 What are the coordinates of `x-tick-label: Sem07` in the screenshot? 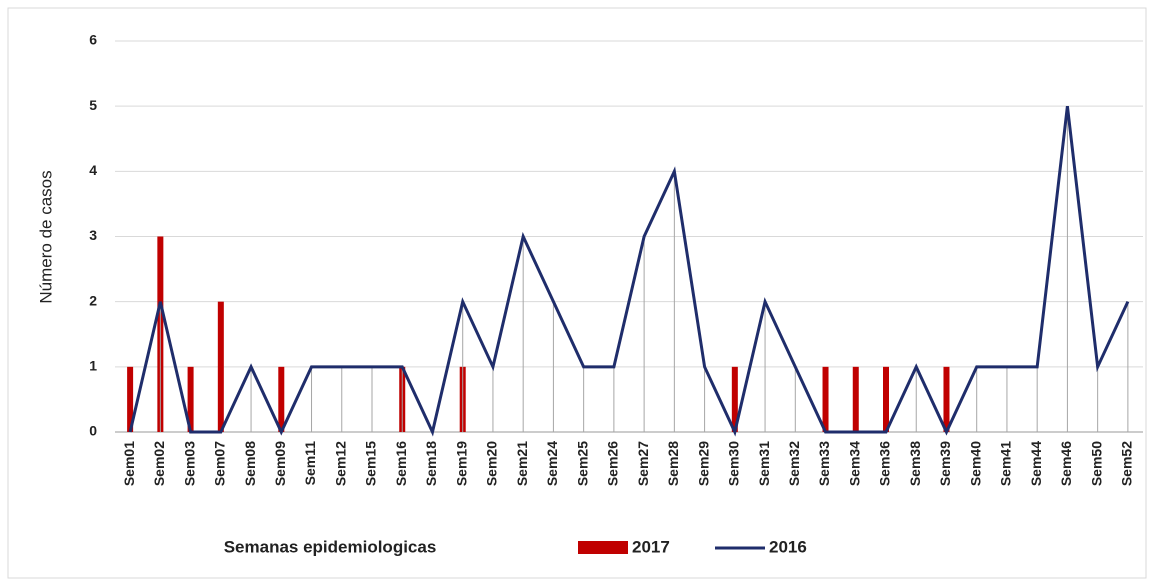 It's located at (220, 463).